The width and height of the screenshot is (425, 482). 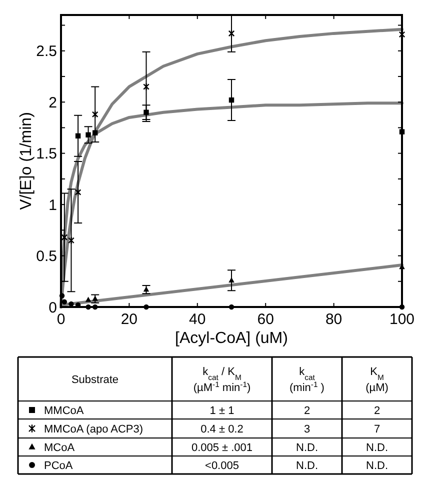 What do you see at coordinates (377, 429) in the screenshot?
I see `text: 7` at bounding box center [377, 429].